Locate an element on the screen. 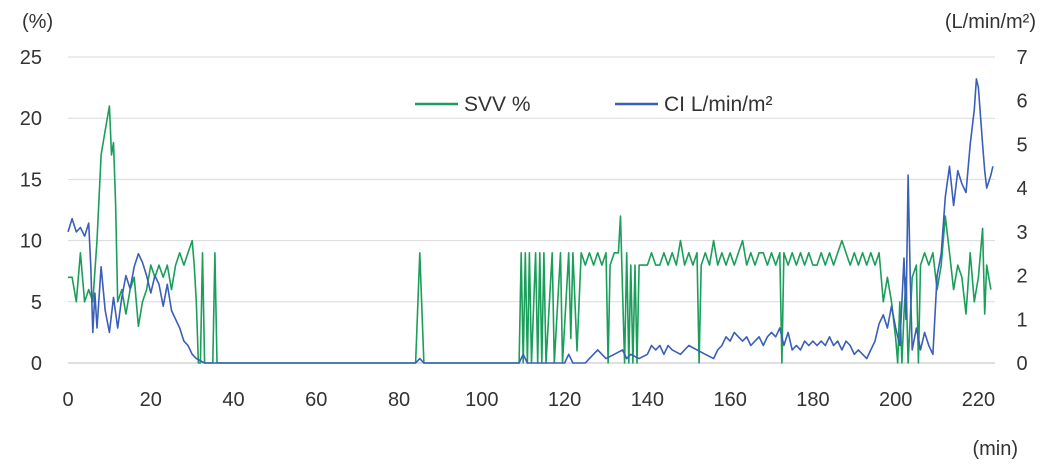  left-tick-label: 25 is located at coordinates (31, 58).